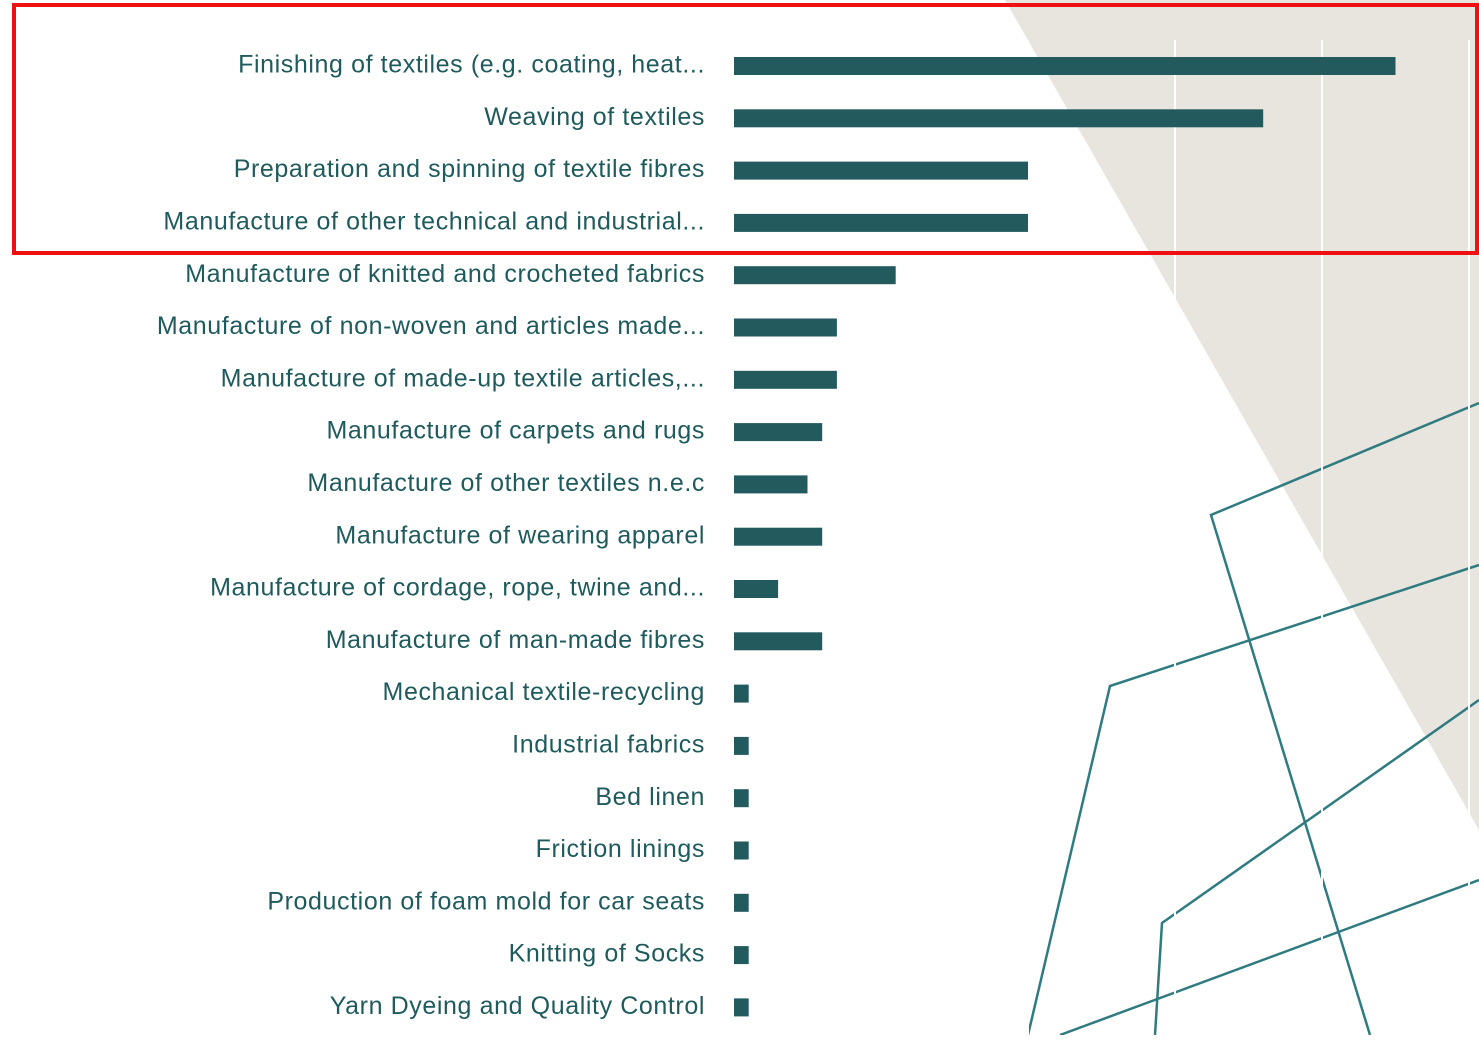  I want to click on y-tick-label: Industrial fabrics, so click(608, 745).